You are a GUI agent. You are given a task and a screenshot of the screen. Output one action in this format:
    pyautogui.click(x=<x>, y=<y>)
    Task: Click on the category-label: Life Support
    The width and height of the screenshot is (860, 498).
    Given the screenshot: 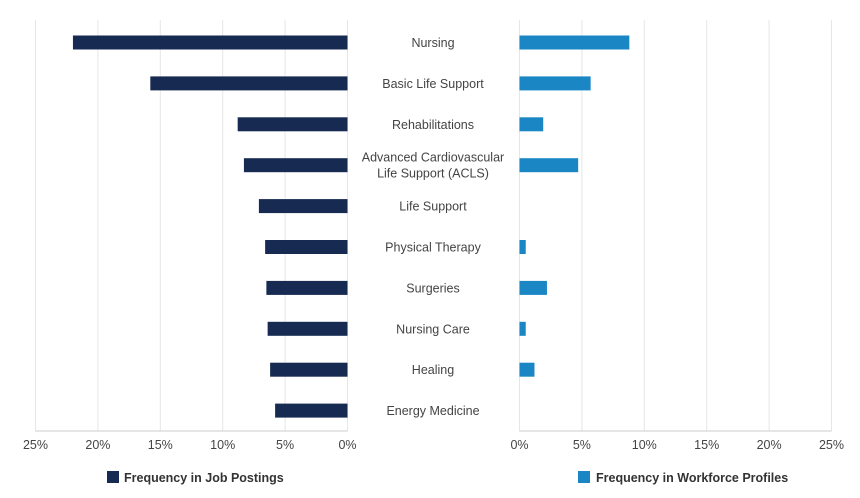 What is the action you would take?
    pyautogui.click(x=433, y=207)
    